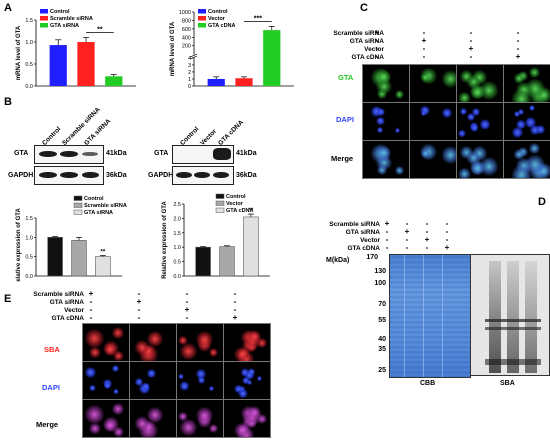 The height and width of the screenshot is (443, 550). Describe the element at coordinates (507, 383) in the screenshot. I see `sba-label: SBA` at that location.